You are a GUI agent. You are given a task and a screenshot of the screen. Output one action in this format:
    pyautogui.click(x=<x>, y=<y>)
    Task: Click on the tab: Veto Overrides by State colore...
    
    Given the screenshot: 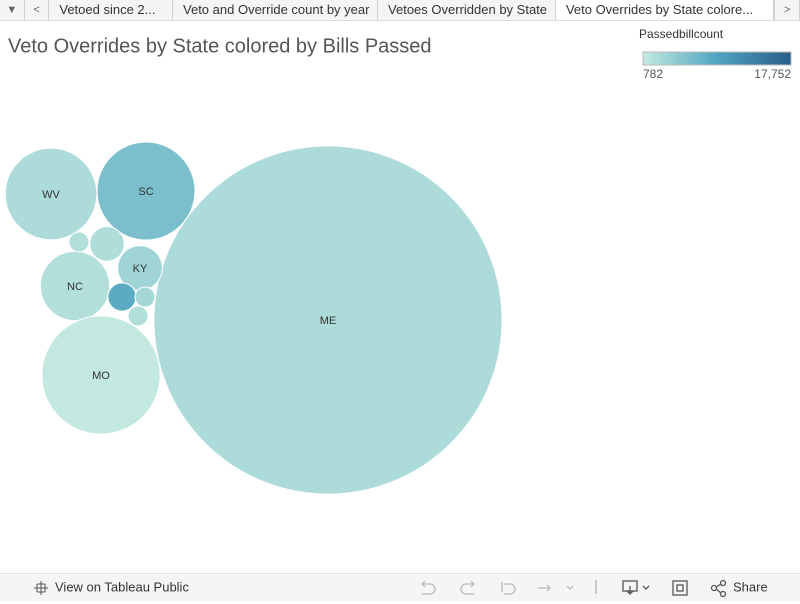 What is the action you would take?
    pyautogui.click(x=665, y=10)
    